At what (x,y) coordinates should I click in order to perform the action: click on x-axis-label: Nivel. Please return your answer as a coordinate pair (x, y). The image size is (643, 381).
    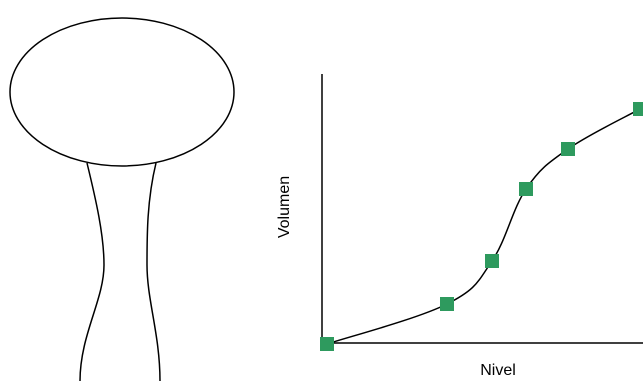
    Looking at the image, I should click on (498, 370).